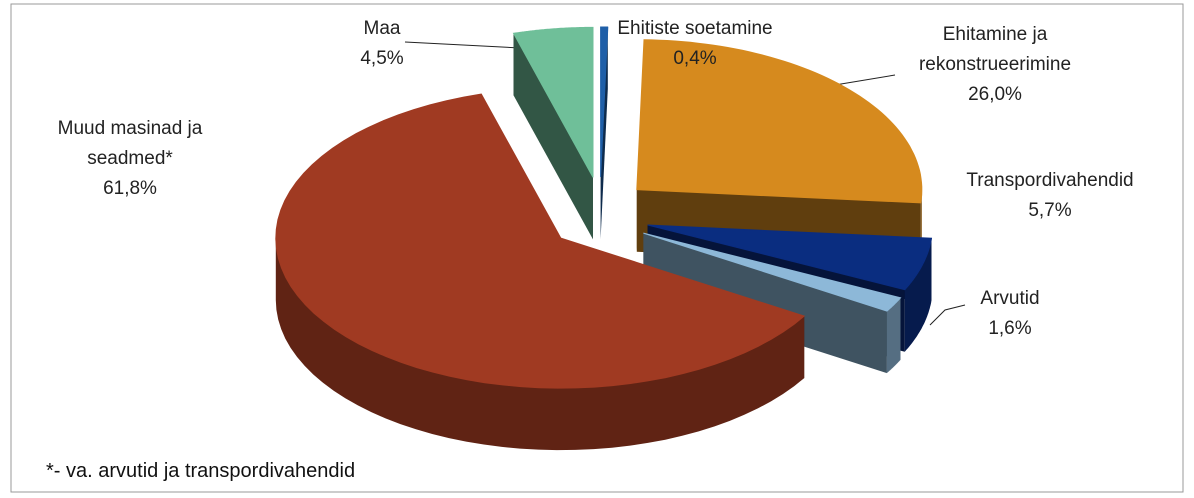  Describe the element at coordinates (1010, 298) in the screenshot. I see `category-label: Arvutid` at that location.